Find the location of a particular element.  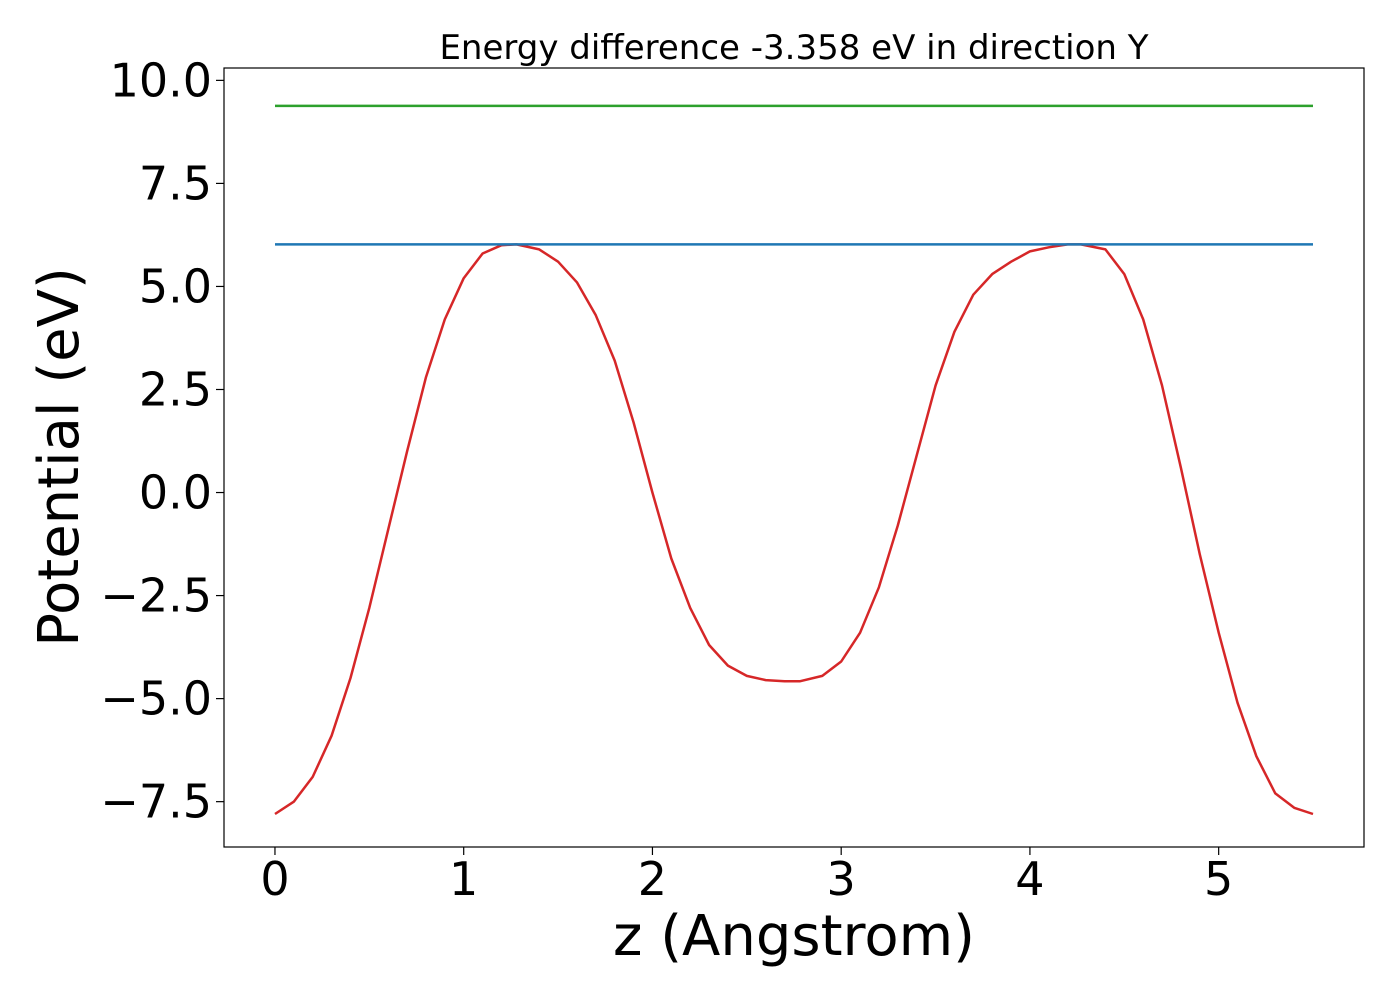

x-axis-label: z (Angstrom) is located at coordinates (794, 936).